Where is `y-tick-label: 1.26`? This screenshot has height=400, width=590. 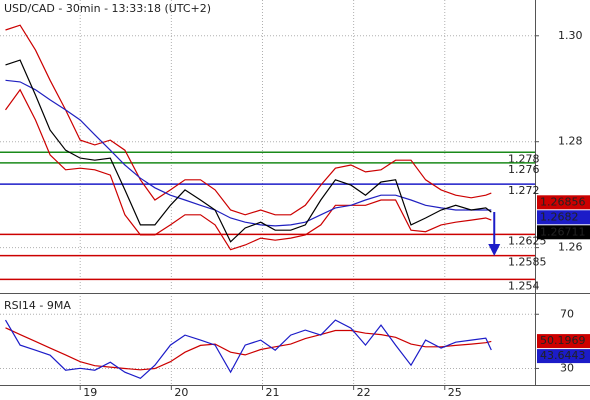 y-tick-label: 1.26 is located at coordinates (570, 247).